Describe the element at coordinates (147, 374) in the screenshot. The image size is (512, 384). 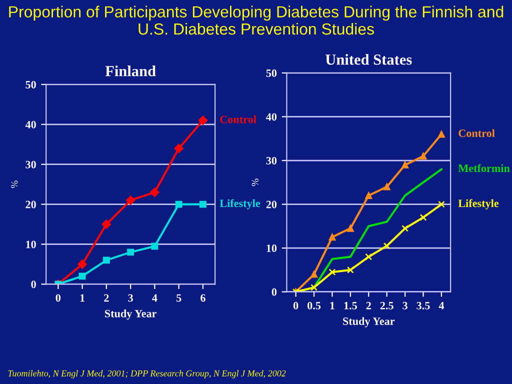
I see `text: Tuomilehto, N Engl J Med, 2001; DPP Research Group, N Engl J Med, 2002` at that location.